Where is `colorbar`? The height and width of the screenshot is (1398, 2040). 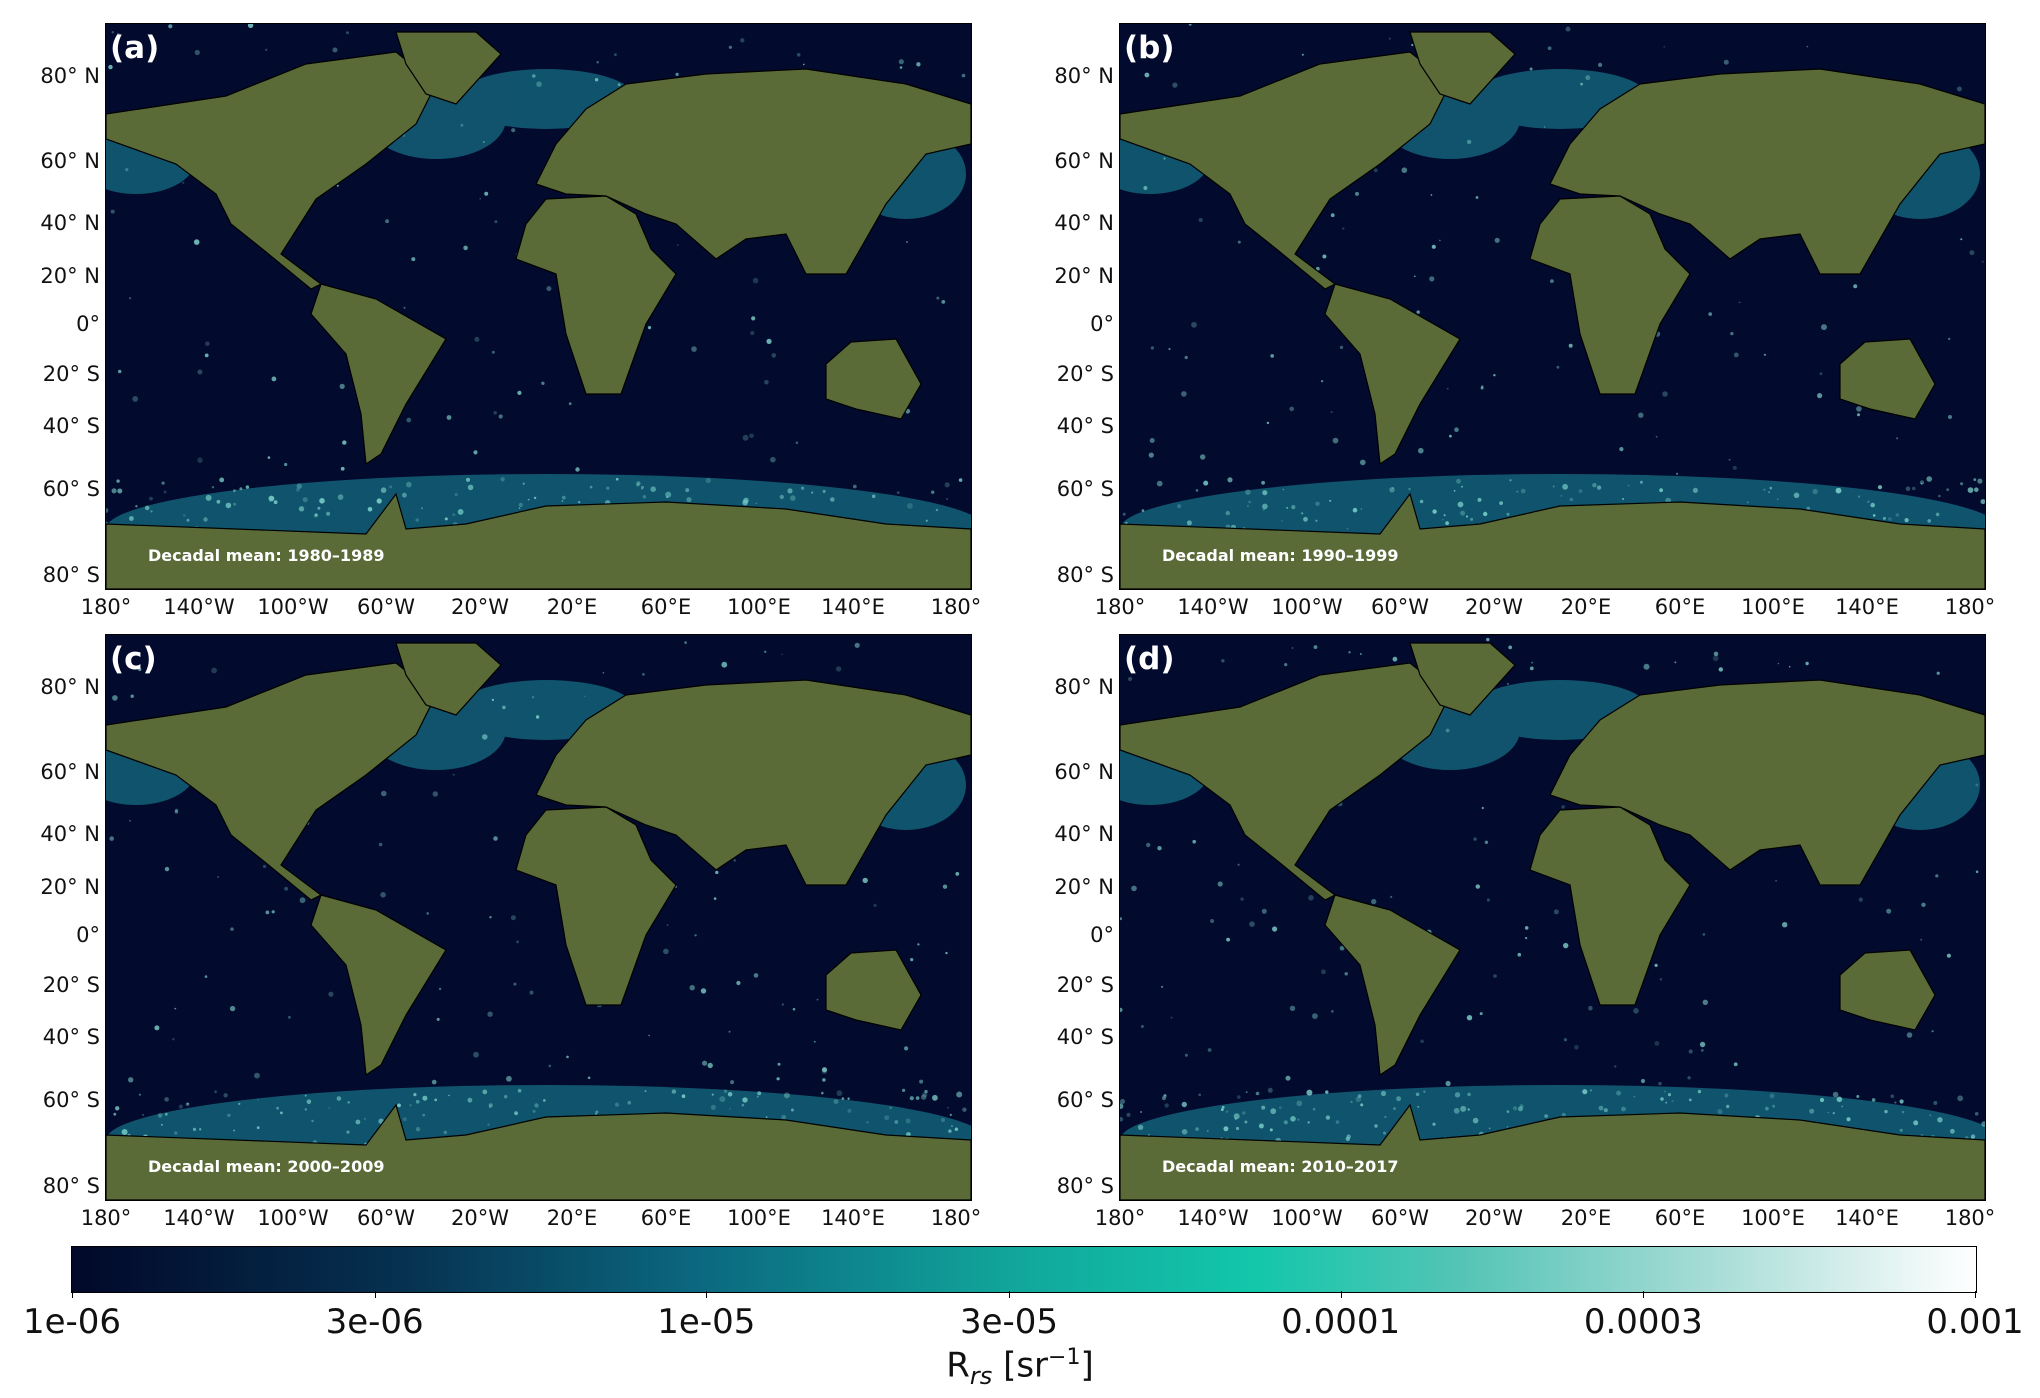
colorbar is located at coordinates (1024, 1269).